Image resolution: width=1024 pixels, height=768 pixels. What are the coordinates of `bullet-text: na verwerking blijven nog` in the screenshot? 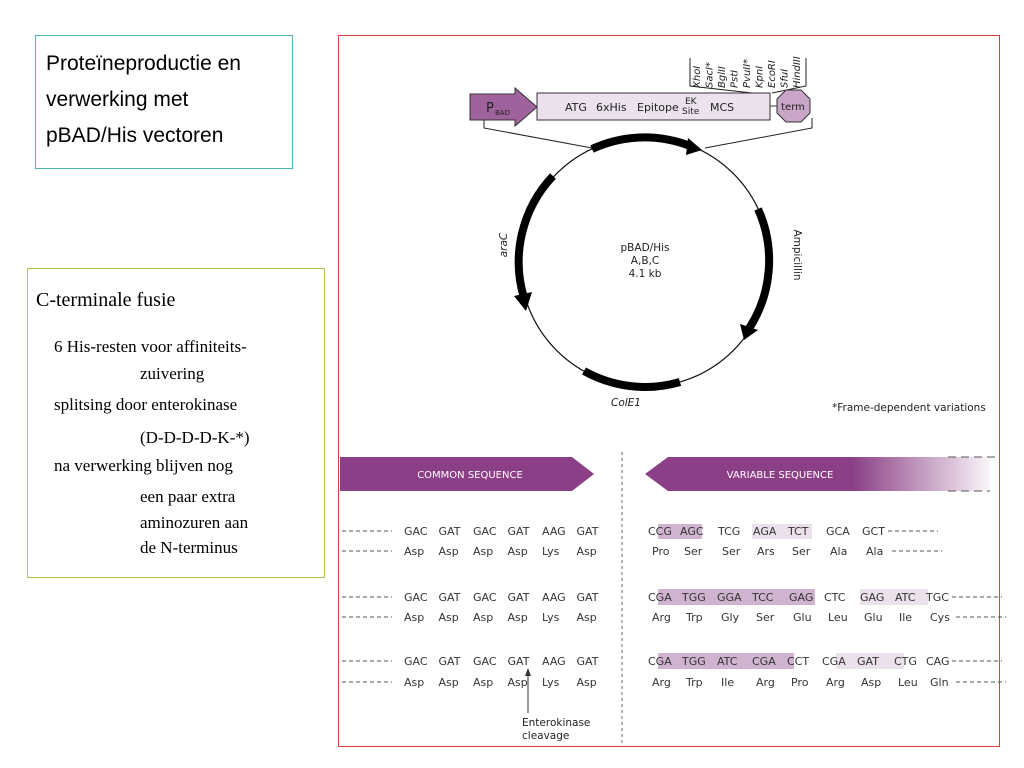 It's located at (143, 465).